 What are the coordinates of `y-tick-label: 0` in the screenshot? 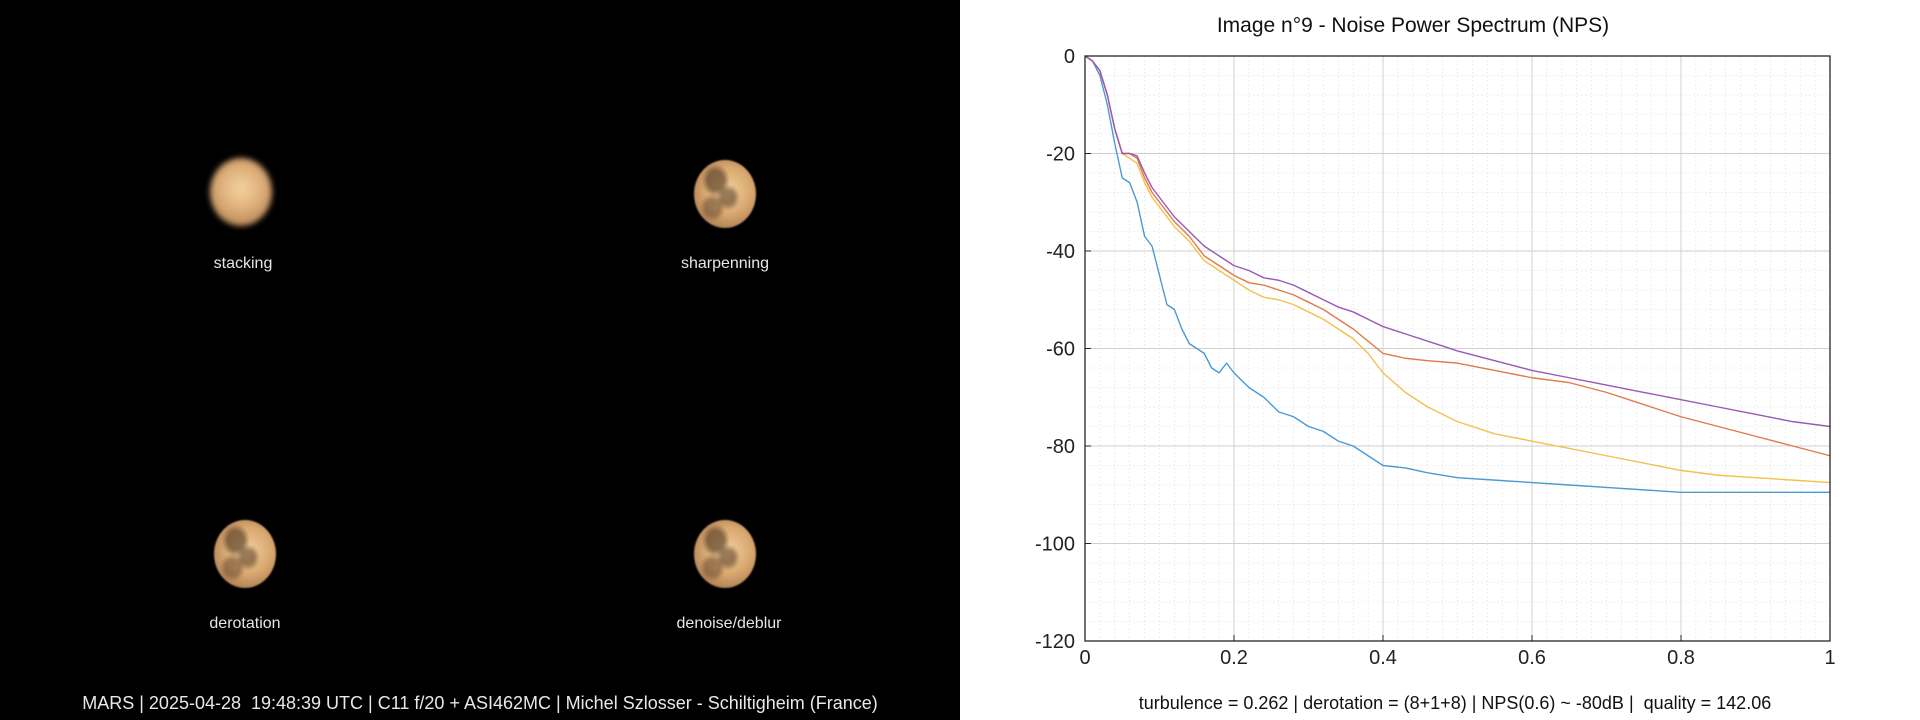 It's located at (1069, 57).